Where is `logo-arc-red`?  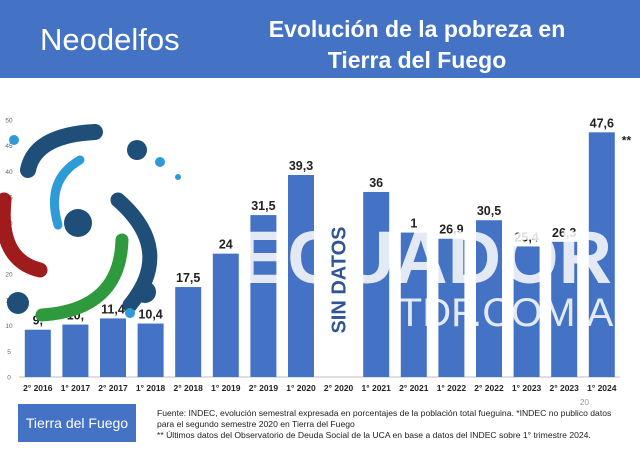 logo-arc-red is located at coordinates (24, 235).